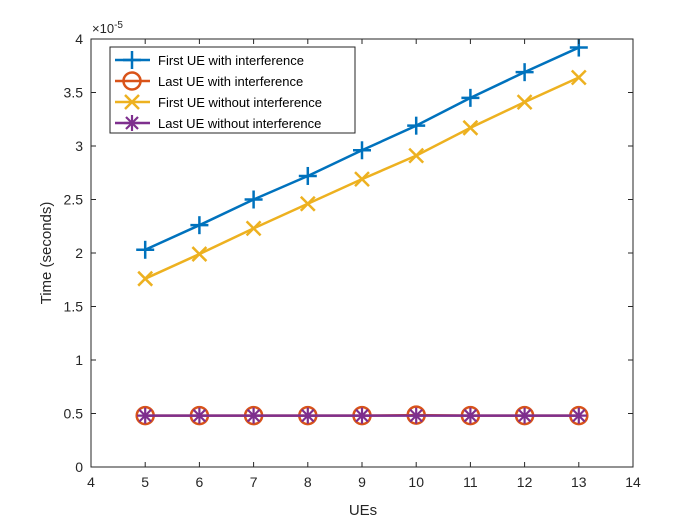 The height and width of the screenshot is (525, 700). What do you see at coordinates (79, 253) in the screenshot?
I see `y-tick-label: 2` at bounding box center [79, 253].